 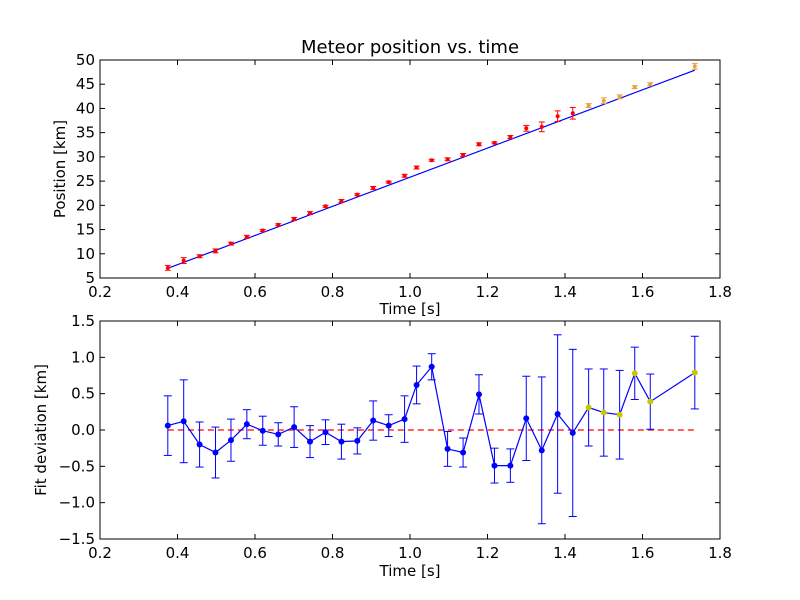 What do you see at coordinates (77, 539) in the screenshot?
I see `1-ytick-label: −1.5` at bounding box center [77, 539].